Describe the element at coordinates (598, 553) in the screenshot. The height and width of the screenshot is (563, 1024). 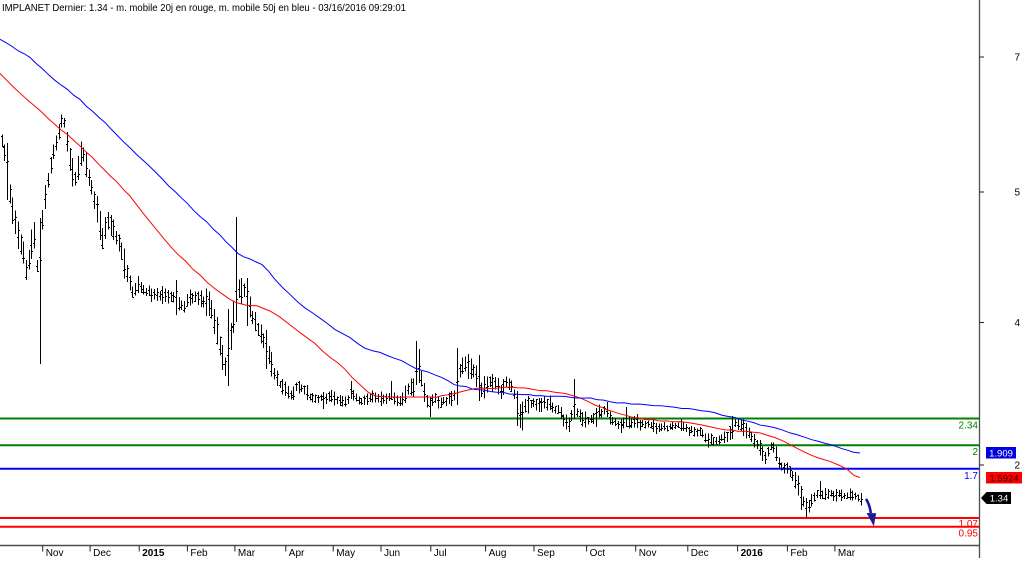
I see `svg-text: Oct` at that location.